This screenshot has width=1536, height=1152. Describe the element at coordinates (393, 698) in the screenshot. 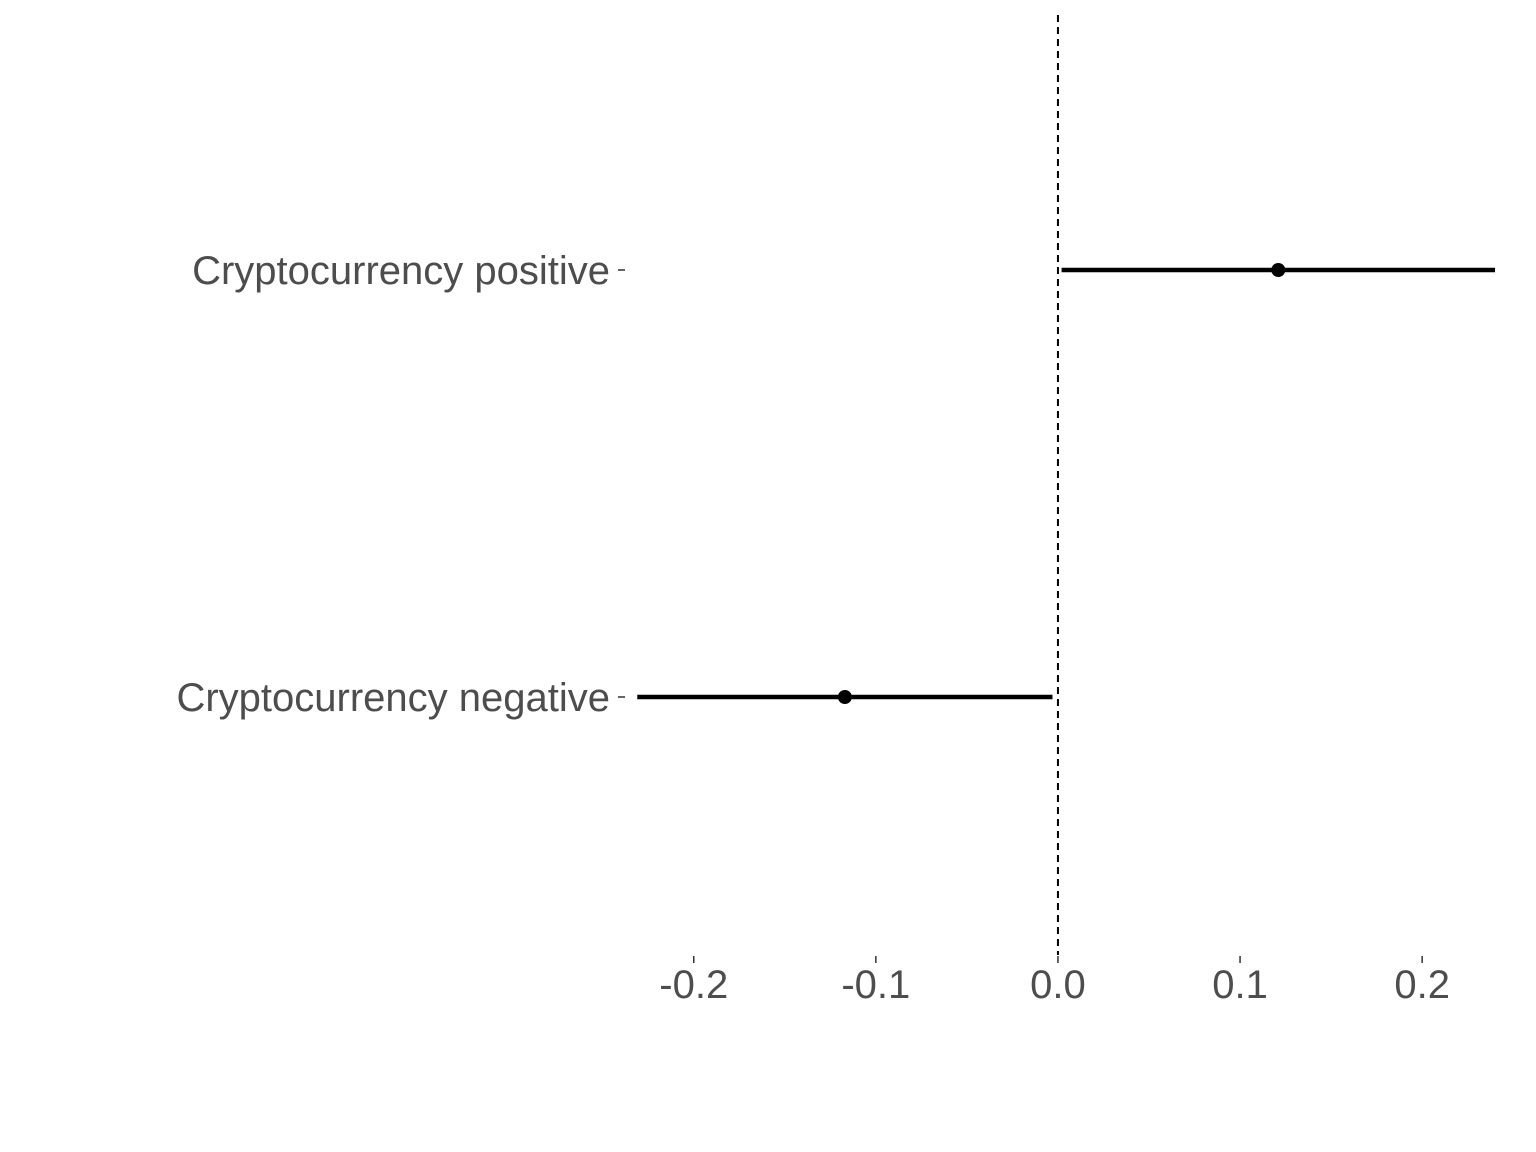

I see `y-category-label: Cryptocurrency negative` at that location.